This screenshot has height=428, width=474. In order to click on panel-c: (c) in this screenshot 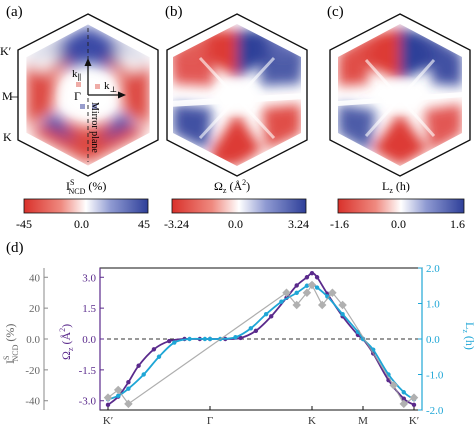, I will do `click(399, 90)`.